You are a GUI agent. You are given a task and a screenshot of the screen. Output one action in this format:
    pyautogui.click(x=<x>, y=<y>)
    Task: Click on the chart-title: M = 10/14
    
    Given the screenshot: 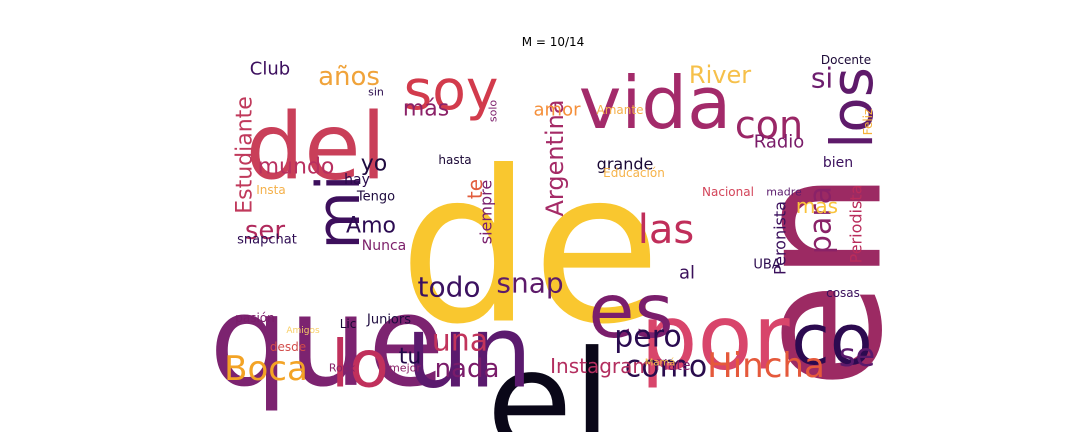 What is the action you would take?
    pyautogui.click(x=553, y=42)
    